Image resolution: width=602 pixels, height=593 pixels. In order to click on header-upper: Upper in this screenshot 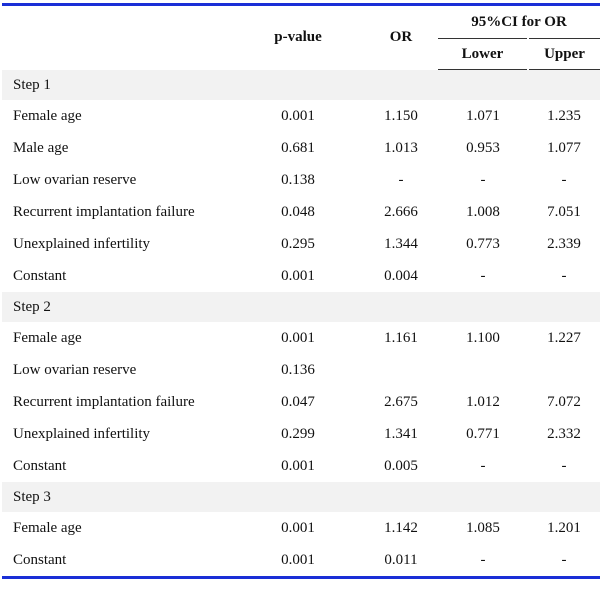, I will do `click(563, 54)`.